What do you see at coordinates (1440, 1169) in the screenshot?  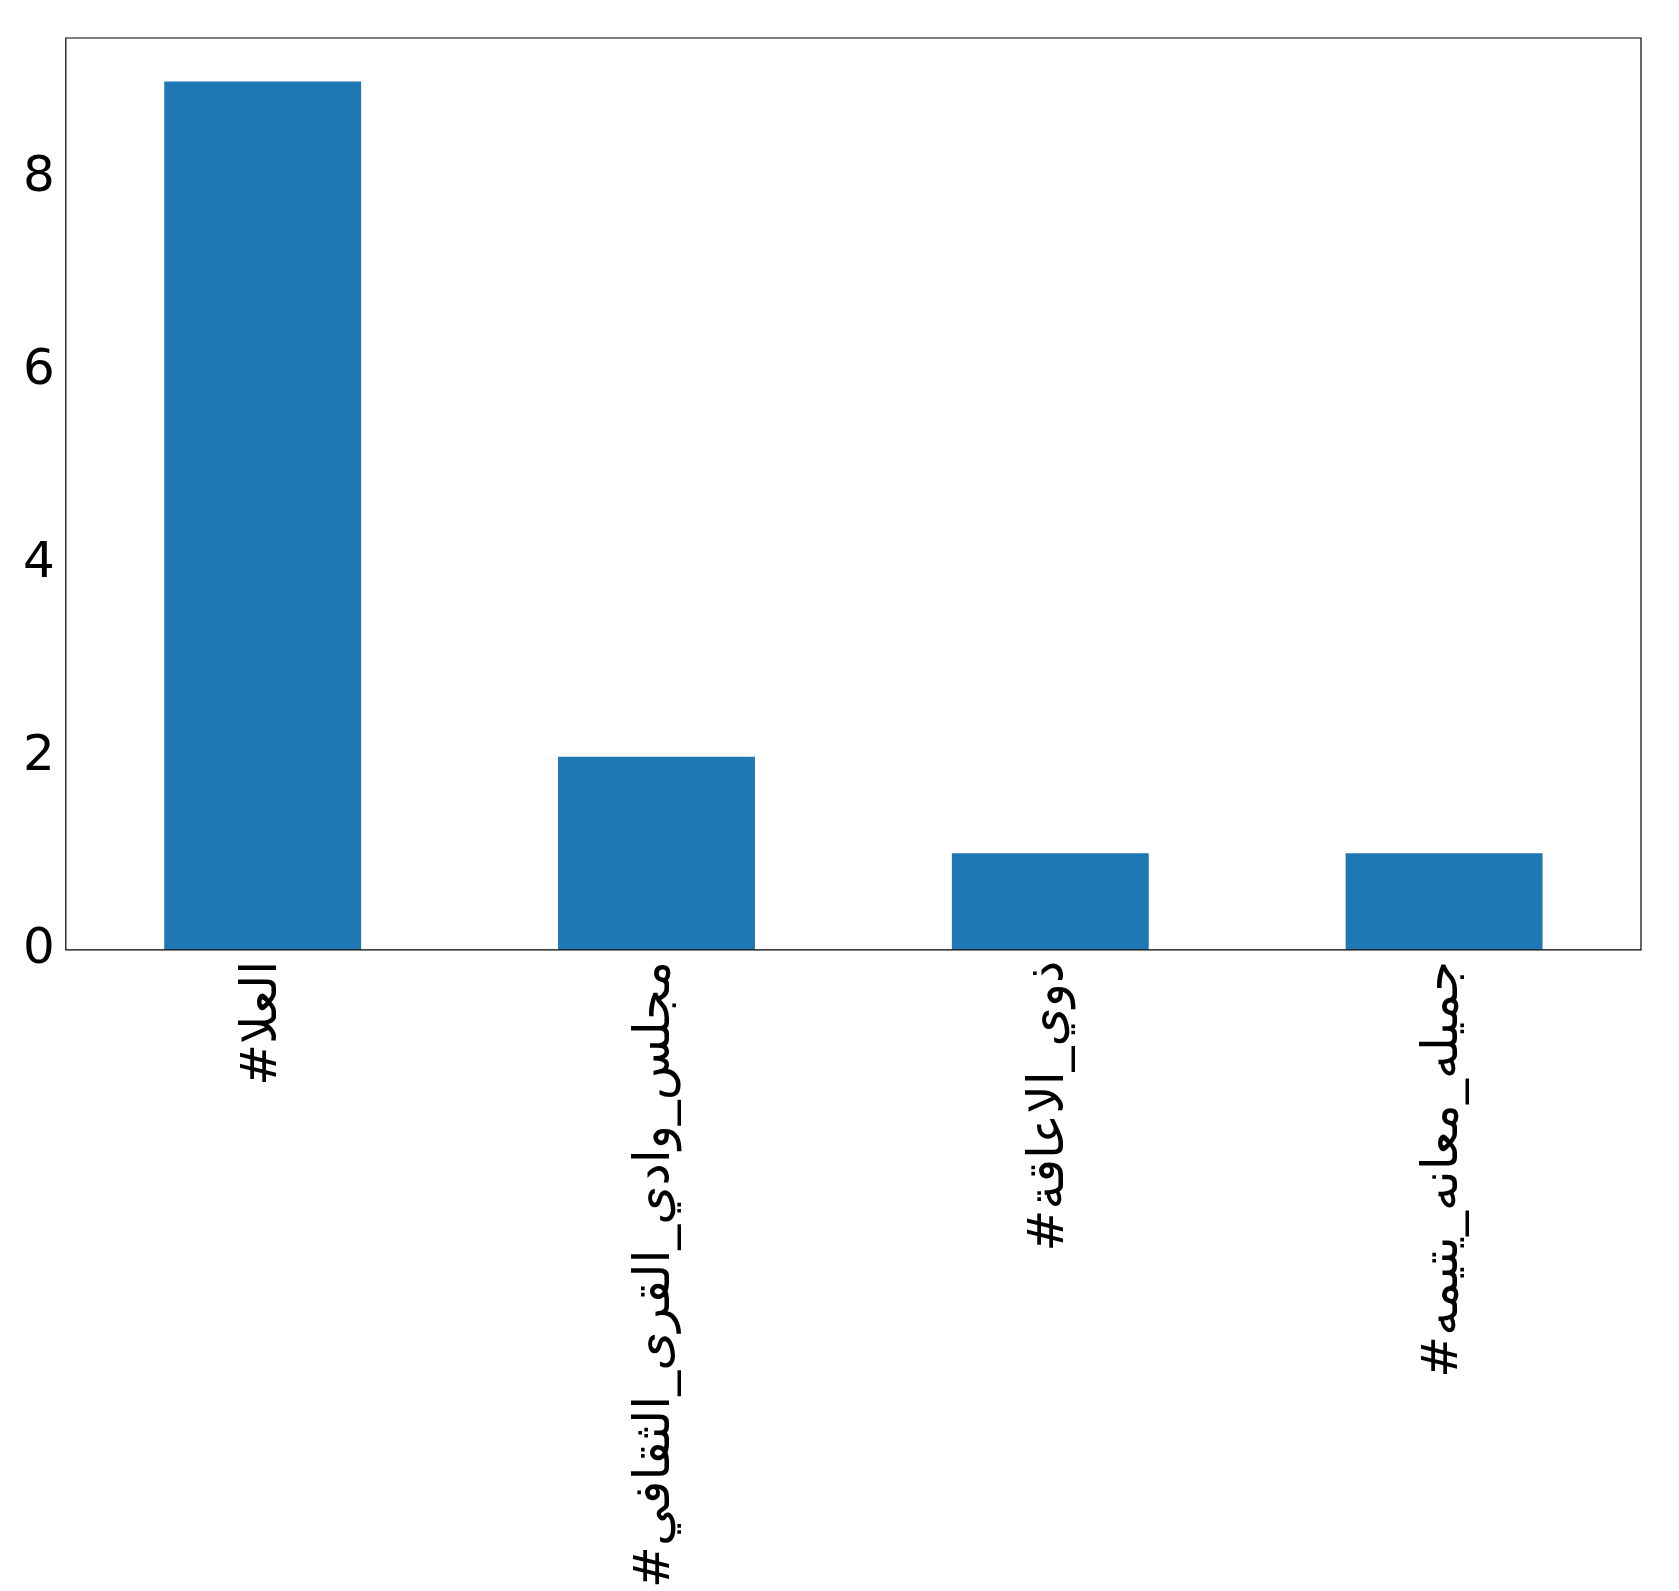 I see `x-tick-label: #جميله_معانه_يتيمه` at bounding box center [1440, 1169].